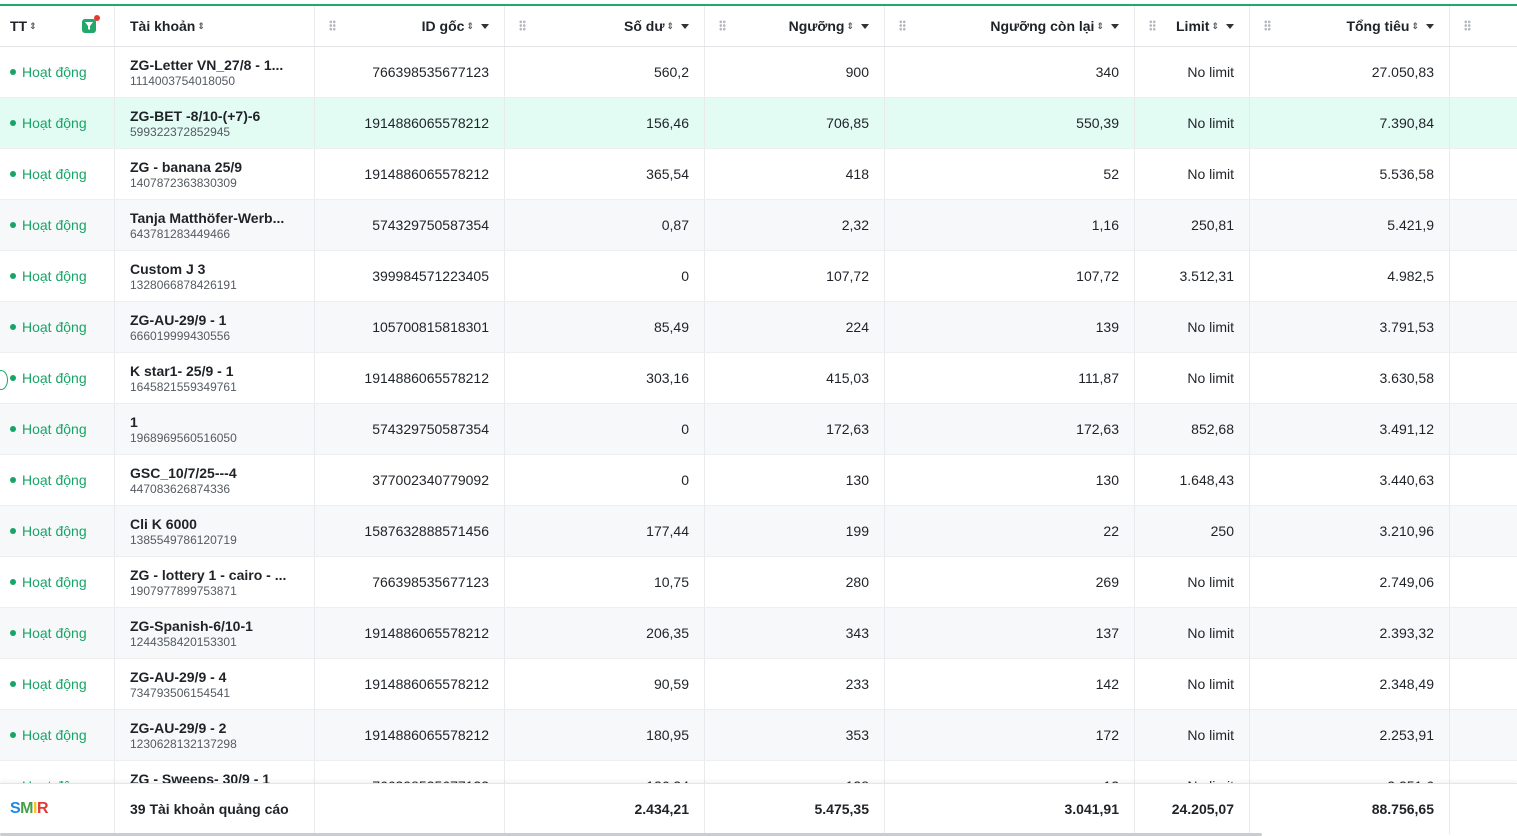 Image resolution: width=1517 pixels, height=836 pixels. Describe the element at coordinates (178, 319) in the screenshot. I see `account-name: ZG-AU-29/9 - 1` at that location.